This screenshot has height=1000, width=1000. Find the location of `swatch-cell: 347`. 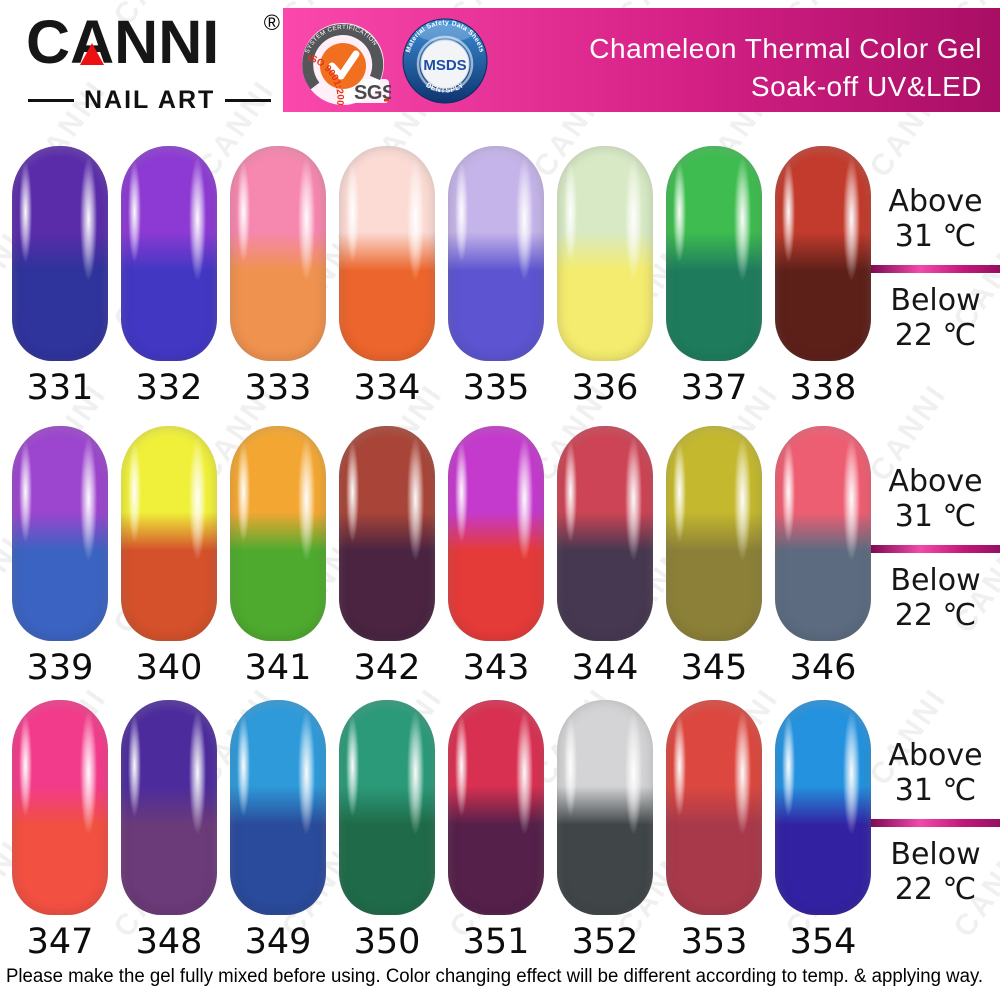

swatch-cell: 347 is located at coordinates (60, 831).